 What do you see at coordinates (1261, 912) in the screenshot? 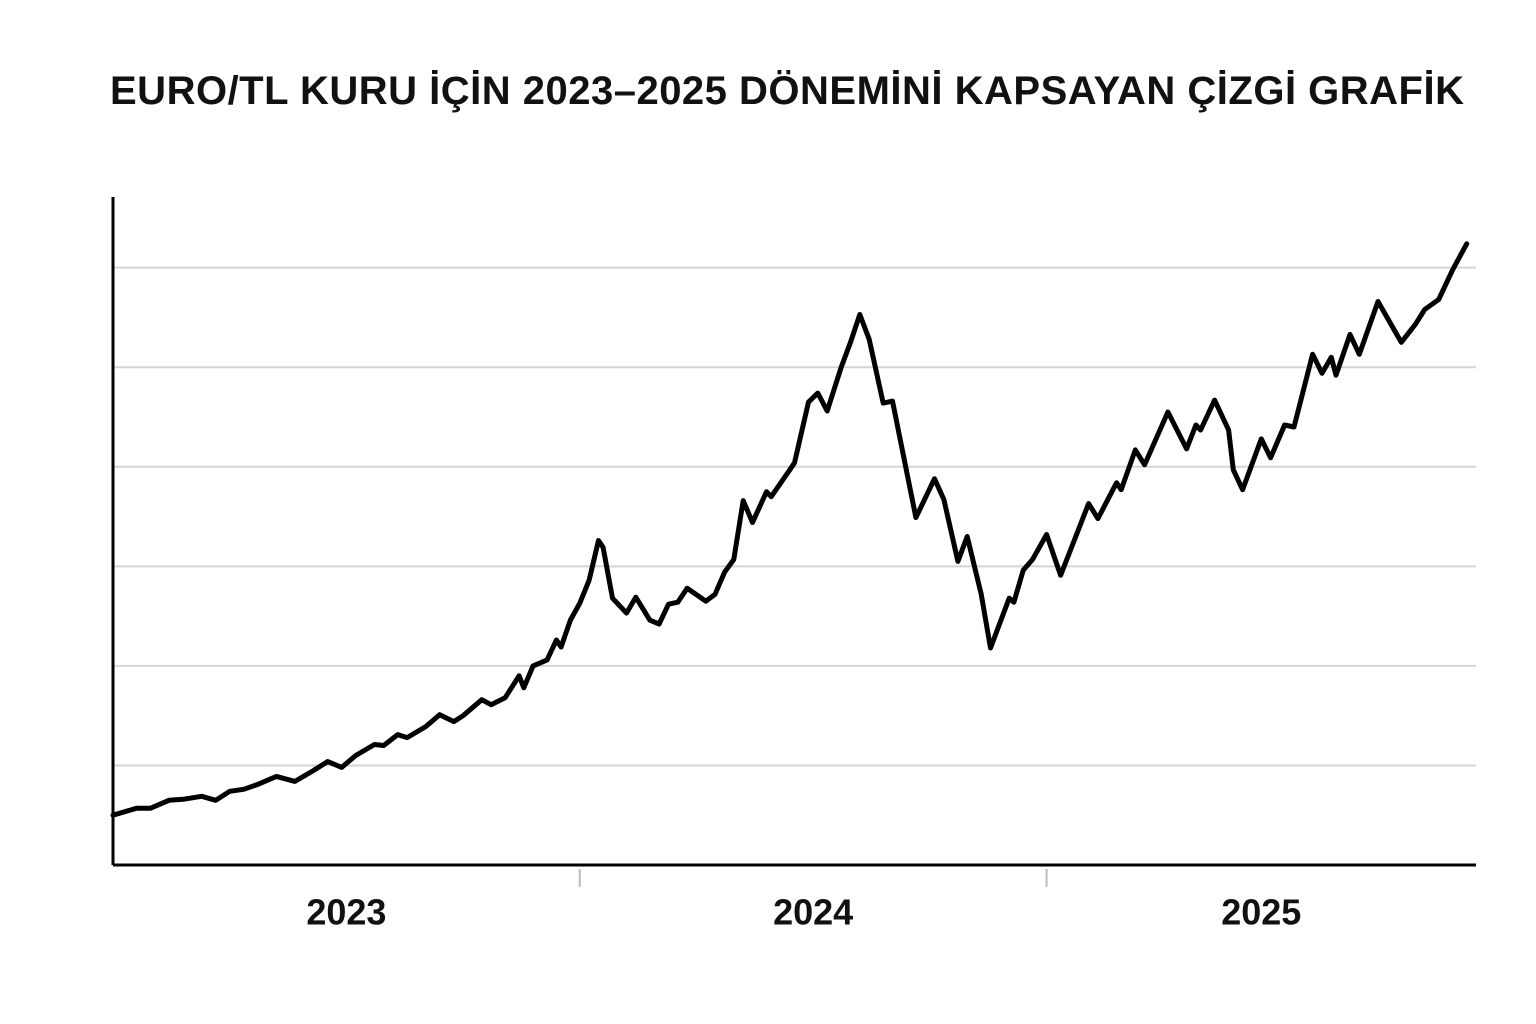
I see `x-tick-label: 2025` at bounding box center [1261, 912].